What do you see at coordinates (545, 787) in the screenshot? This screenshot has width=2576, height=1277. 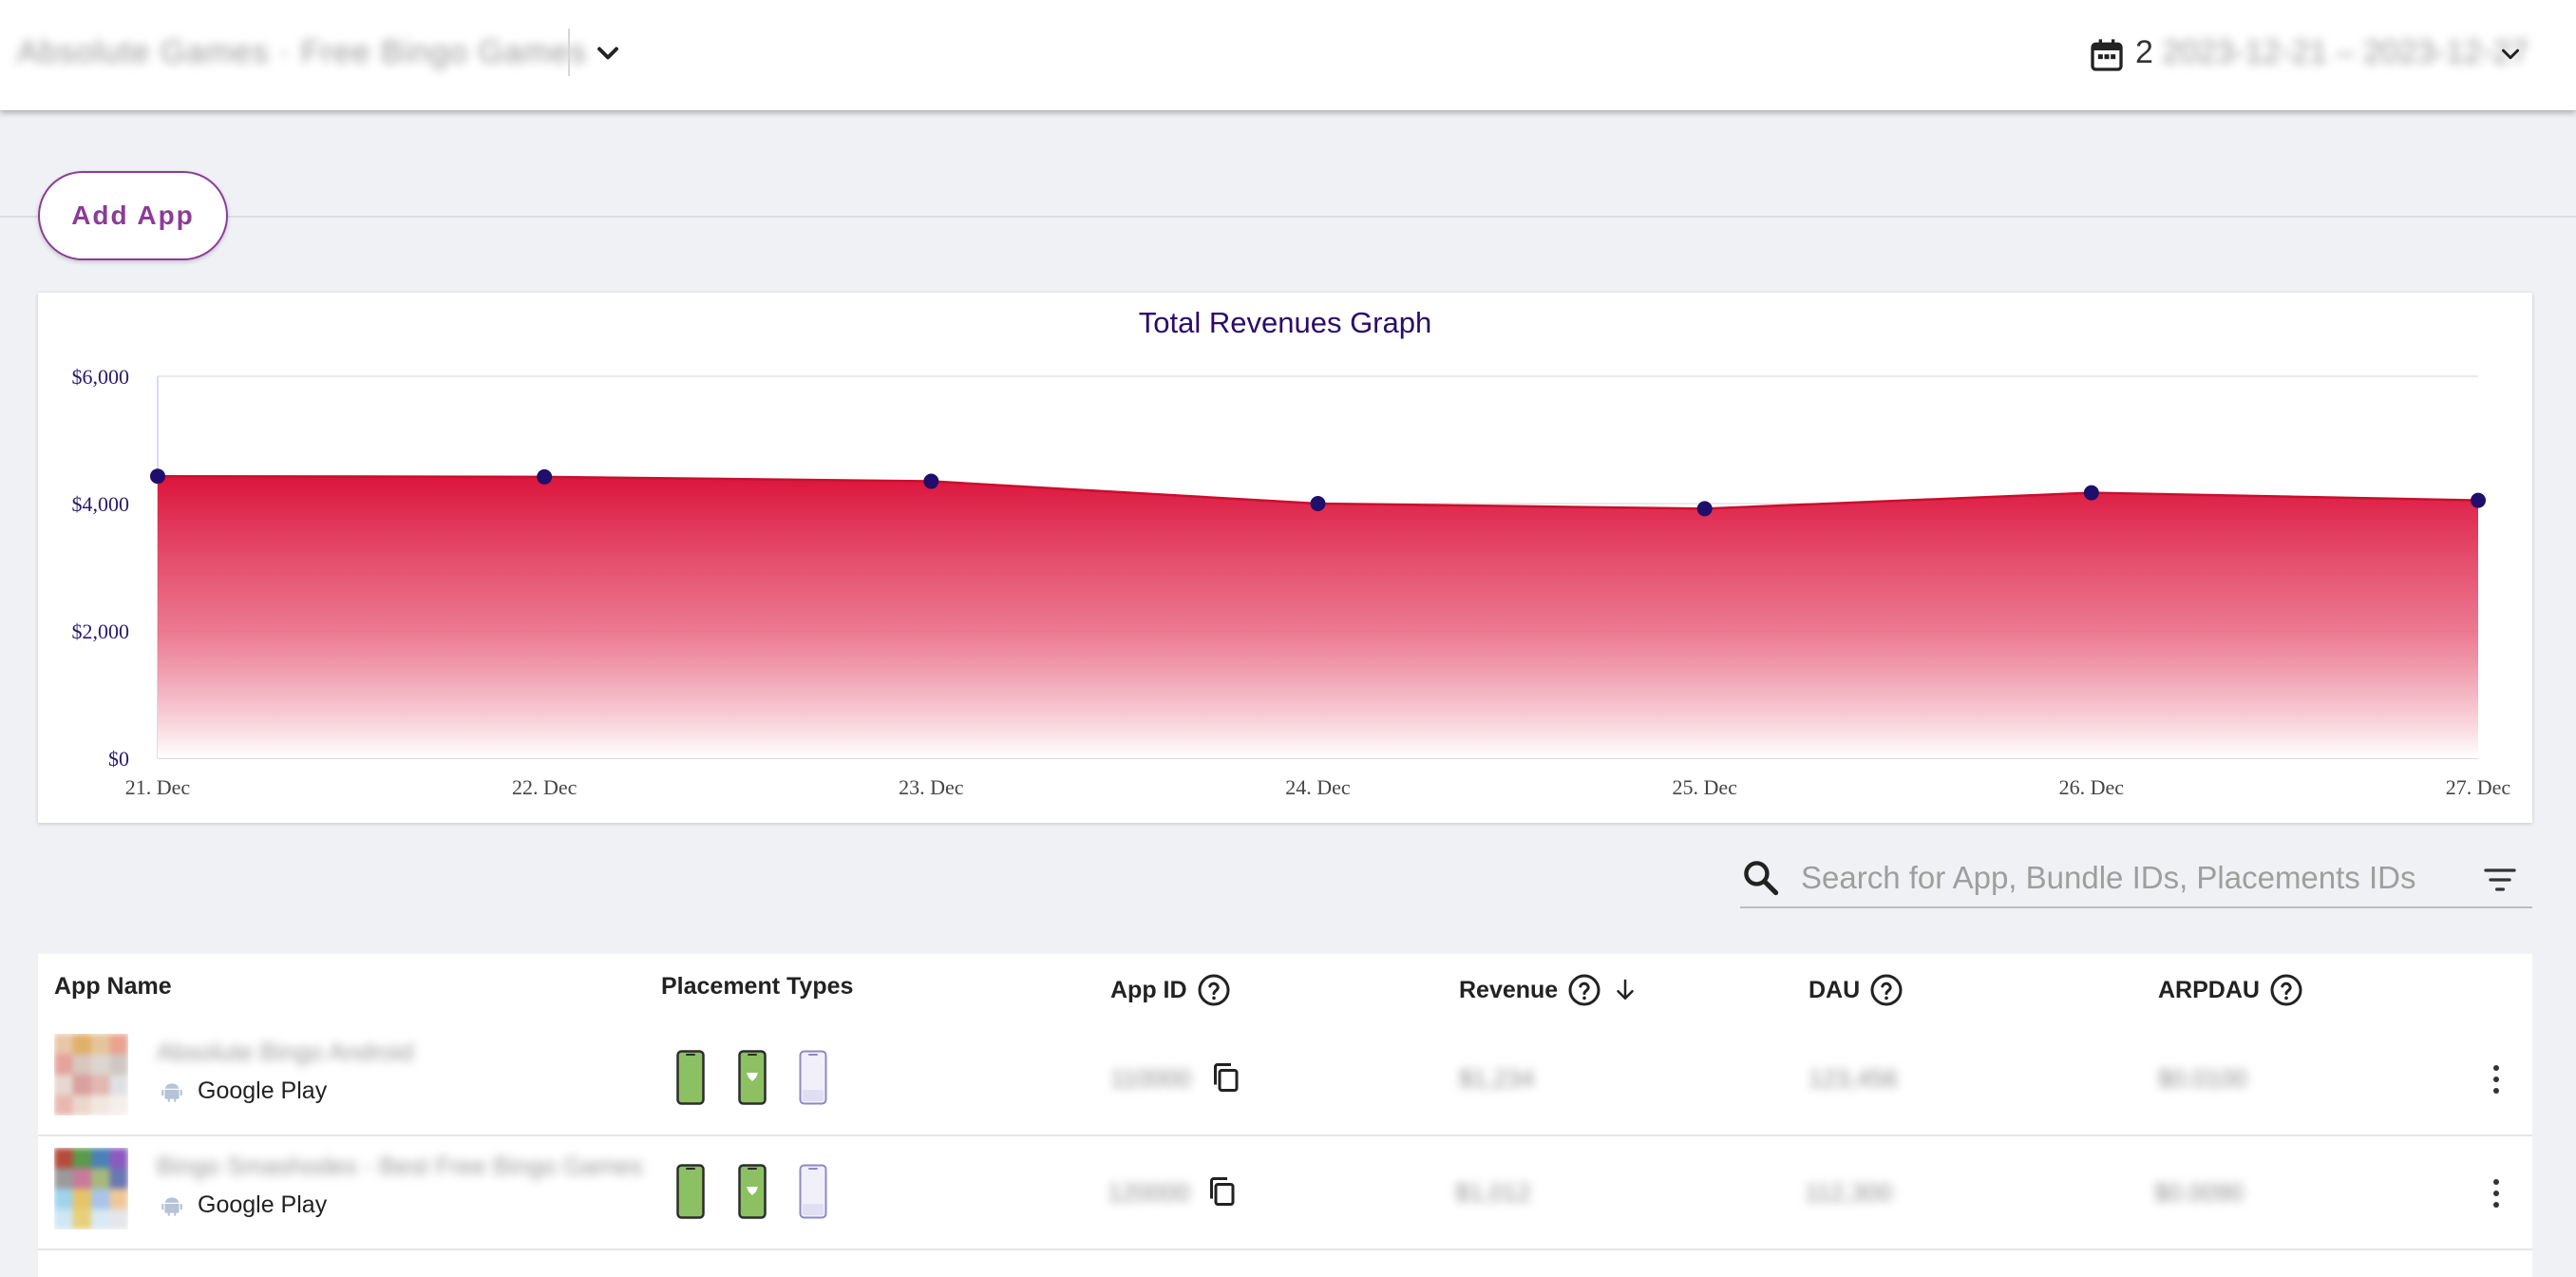 I see `x-tick-label: 22. Dec` at bounding box center [545, 787].